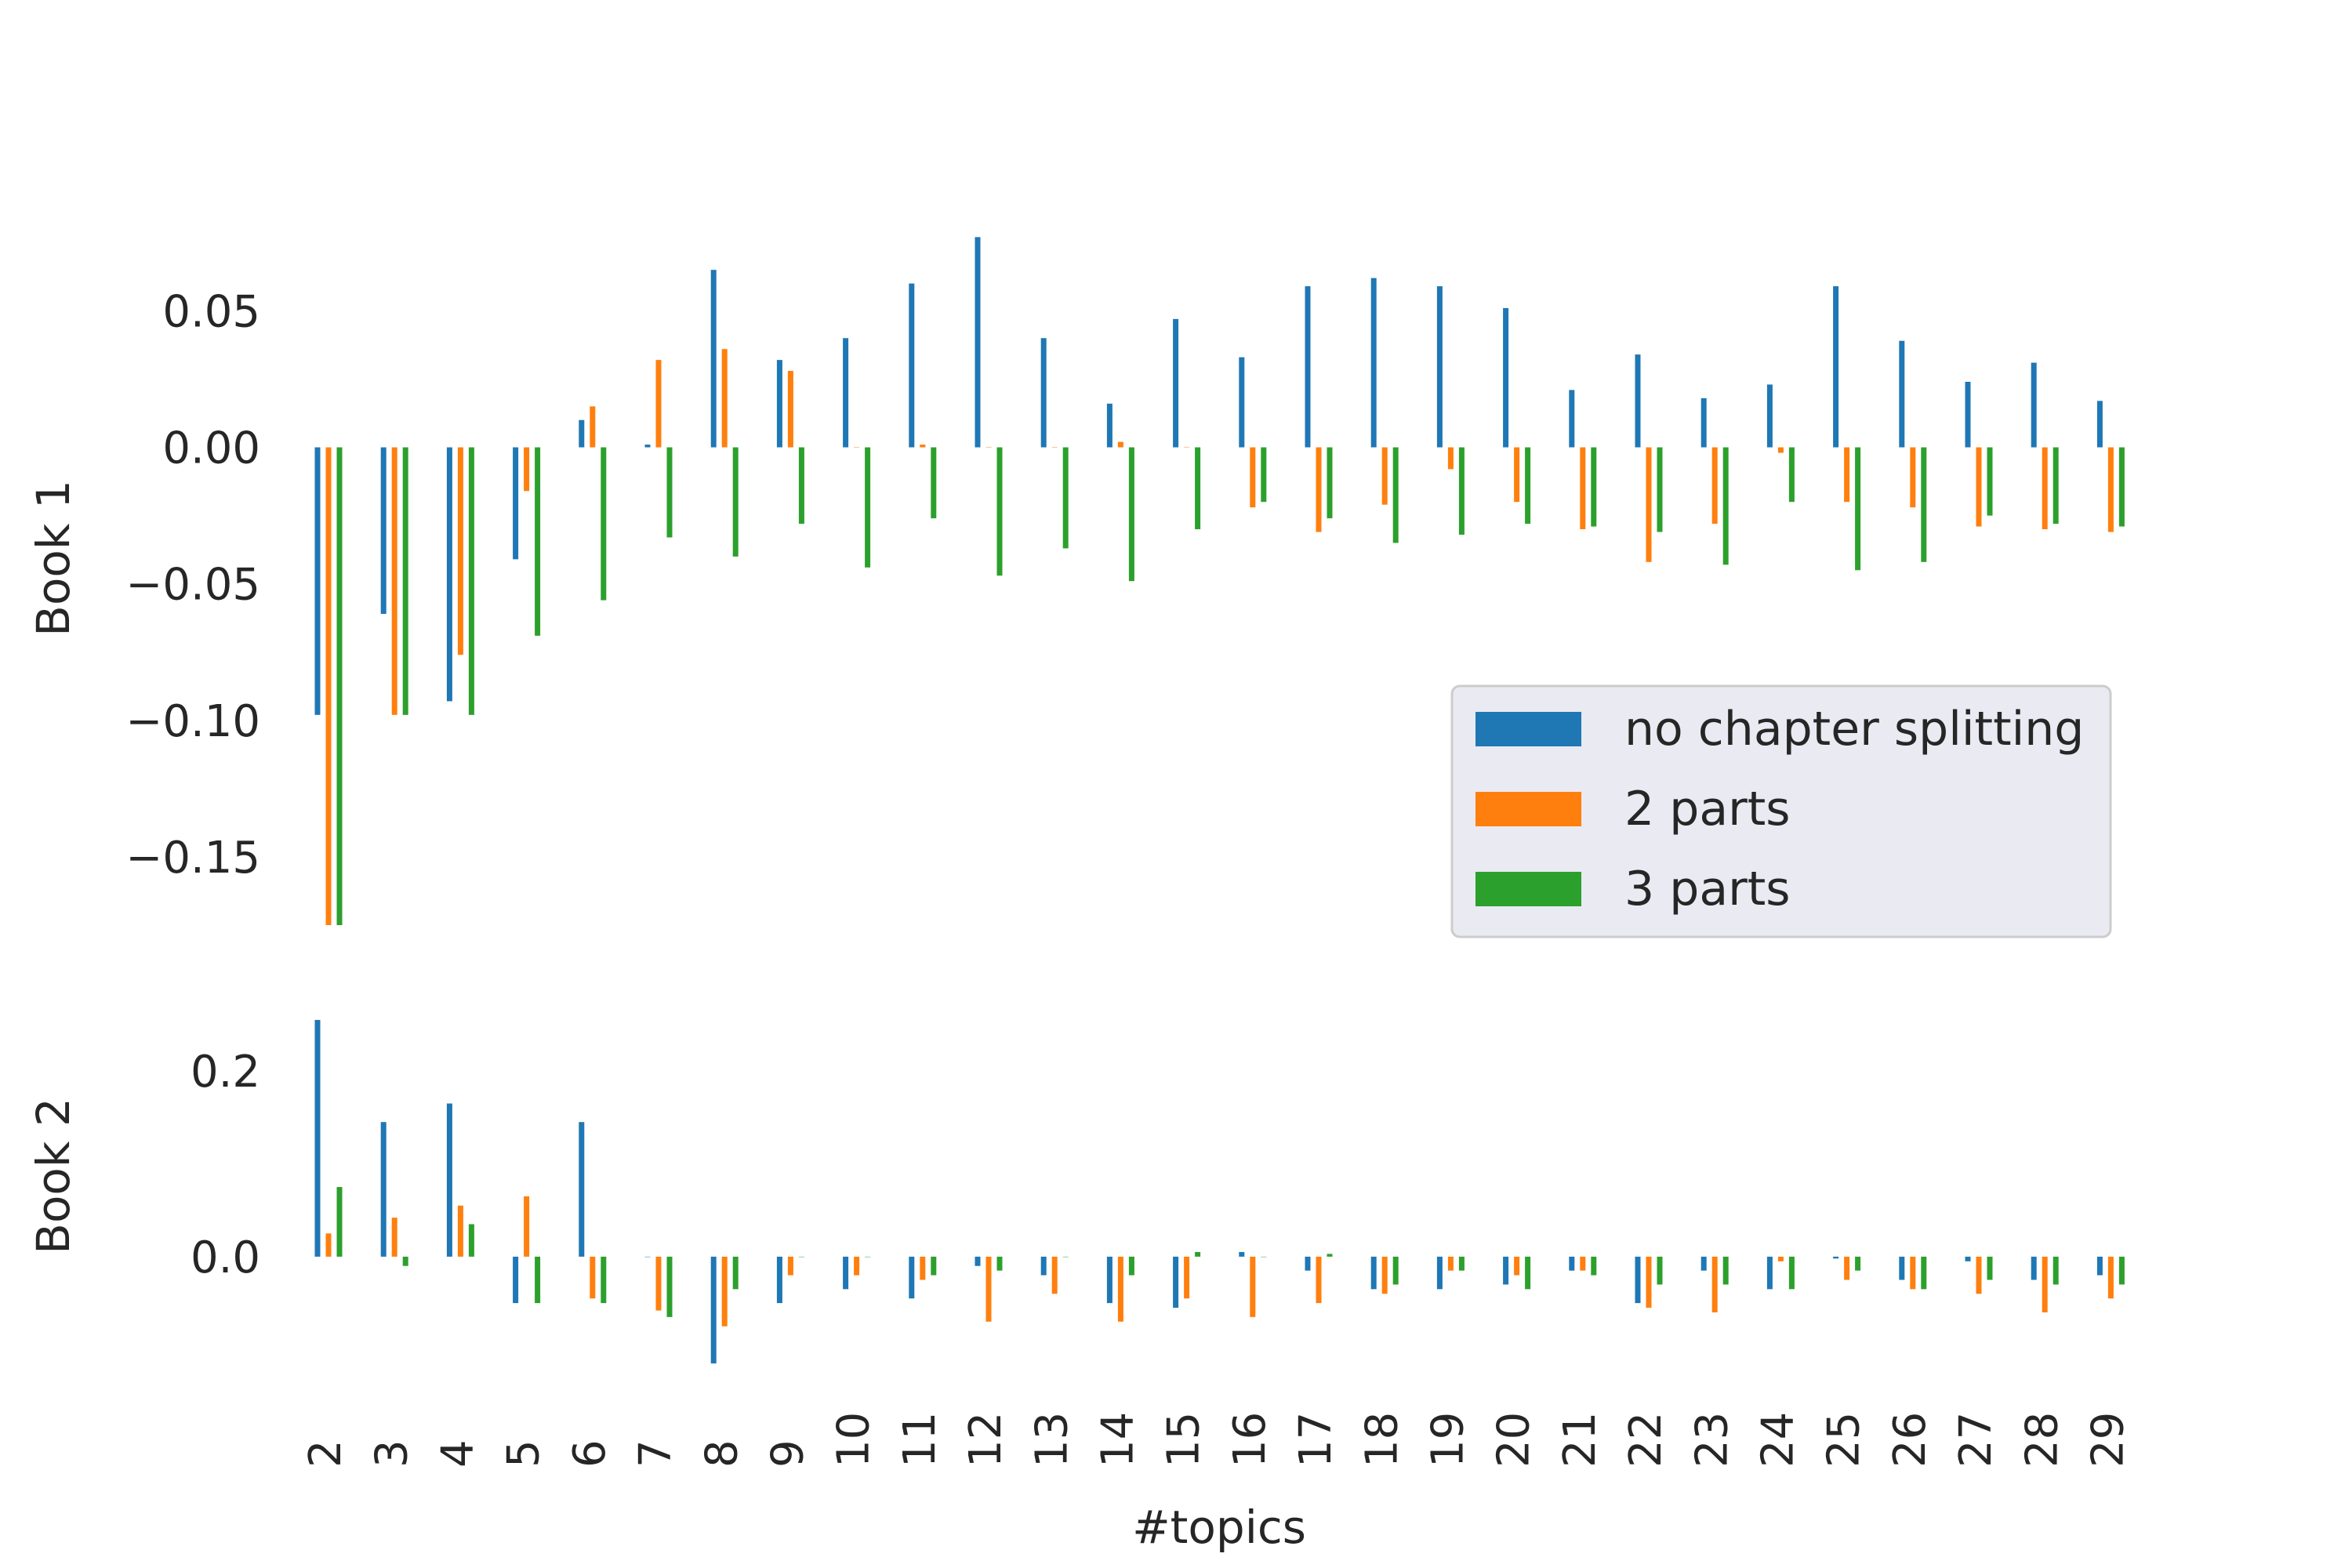 The height and width of the screenshot is (1568, 2352). What do you see at coordinates (1514, 1440) in the screenshot?
I see `x-tick-label: 20` at bounding box center [1514, 1440].